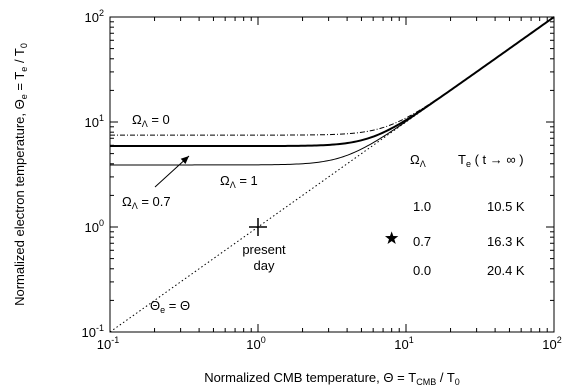  Describe the element at coordinates (418, 160) in the screenshot. I see `table-header-omega: ΩΛ` at that location.